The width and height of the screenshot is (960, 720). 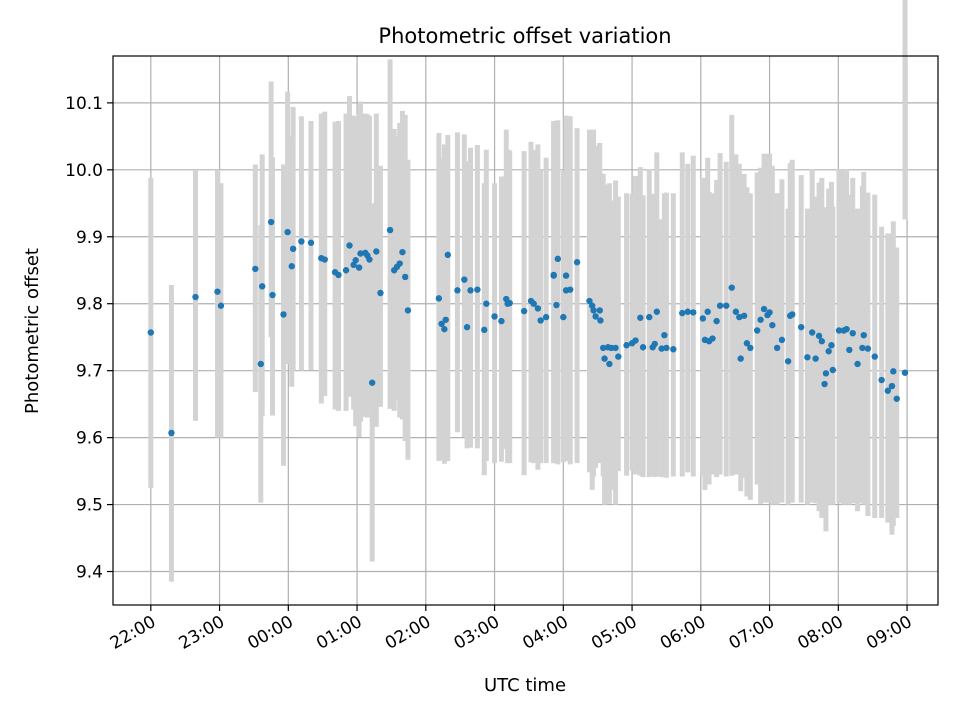 I want to click on y-axis-ticks: 9.4 9.5 9.6 9.7 9.8 9.9 10.0 10.1, so click(x=89, y=338).